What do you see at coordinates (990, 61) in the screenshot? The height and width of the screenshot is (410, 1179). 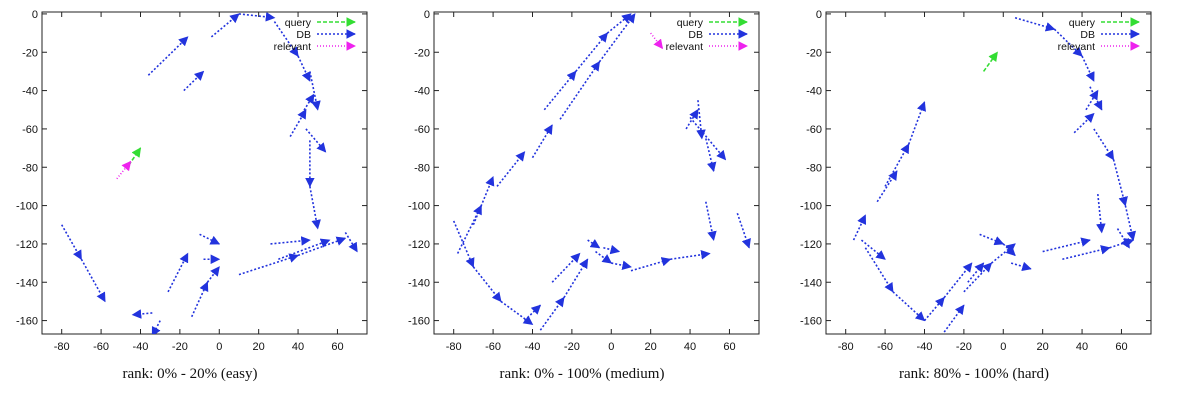 I see `vector-query` at bounding box center [990, 61].